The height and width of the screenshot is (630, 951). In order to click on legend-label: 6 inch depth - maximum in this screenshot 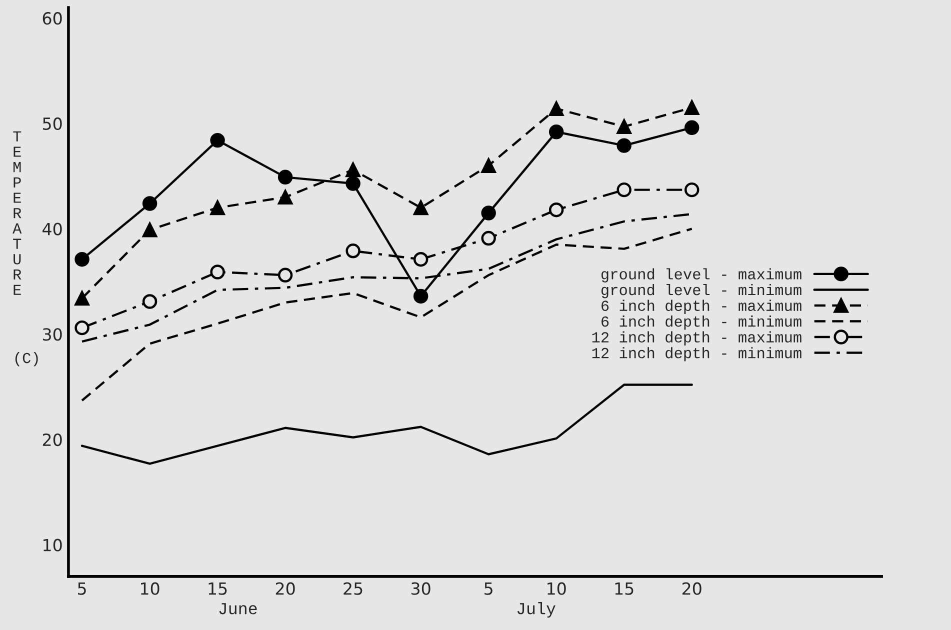, I will do `click(702, 307)`.